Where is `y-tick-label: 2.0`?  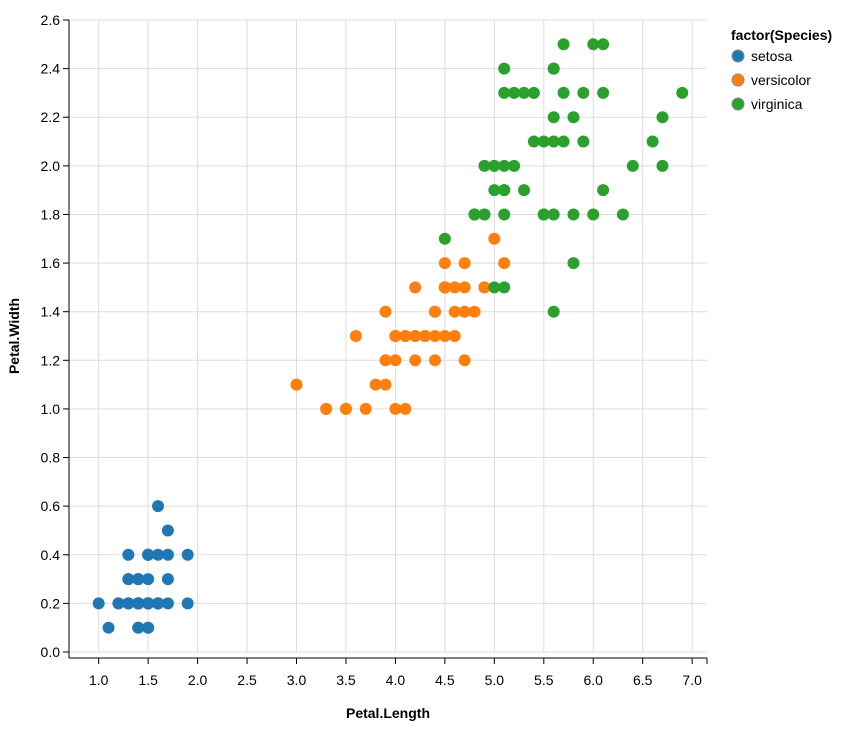 y-tick-label: 2.0 is located at coordinates (51, 166).